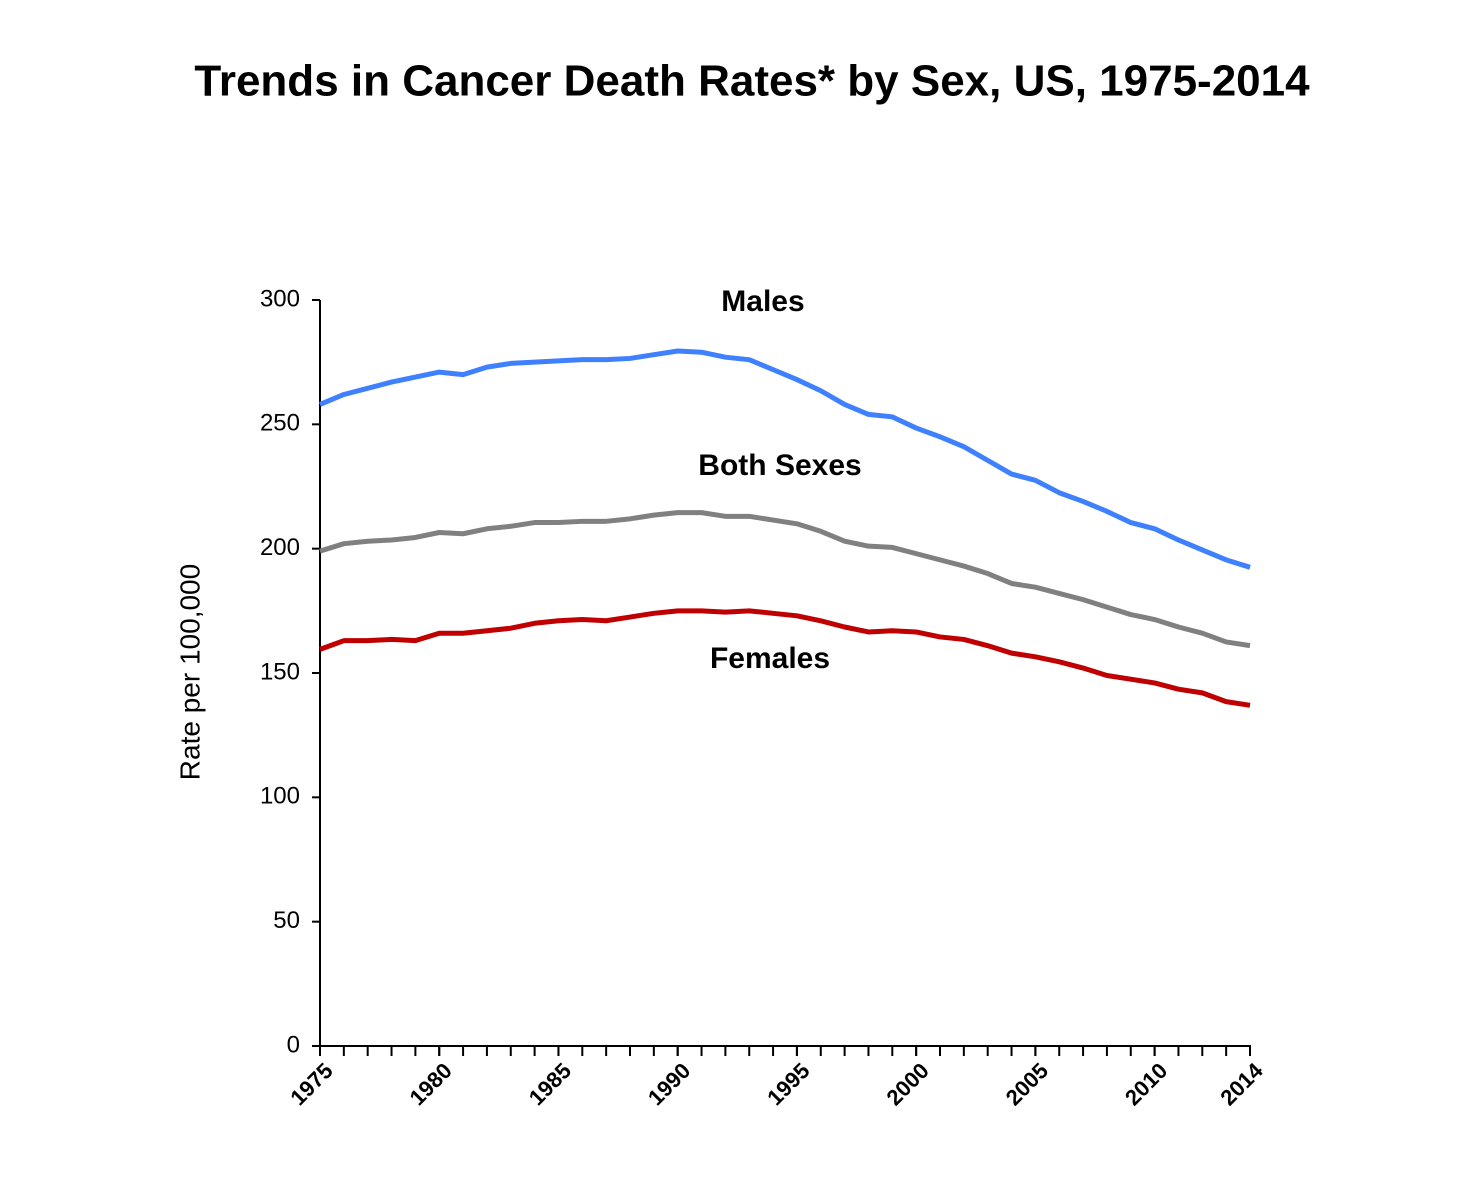 The height and width of the screenshot is (1181, 1484). I want to click on y-tick-label: 50, so click(286, 920).